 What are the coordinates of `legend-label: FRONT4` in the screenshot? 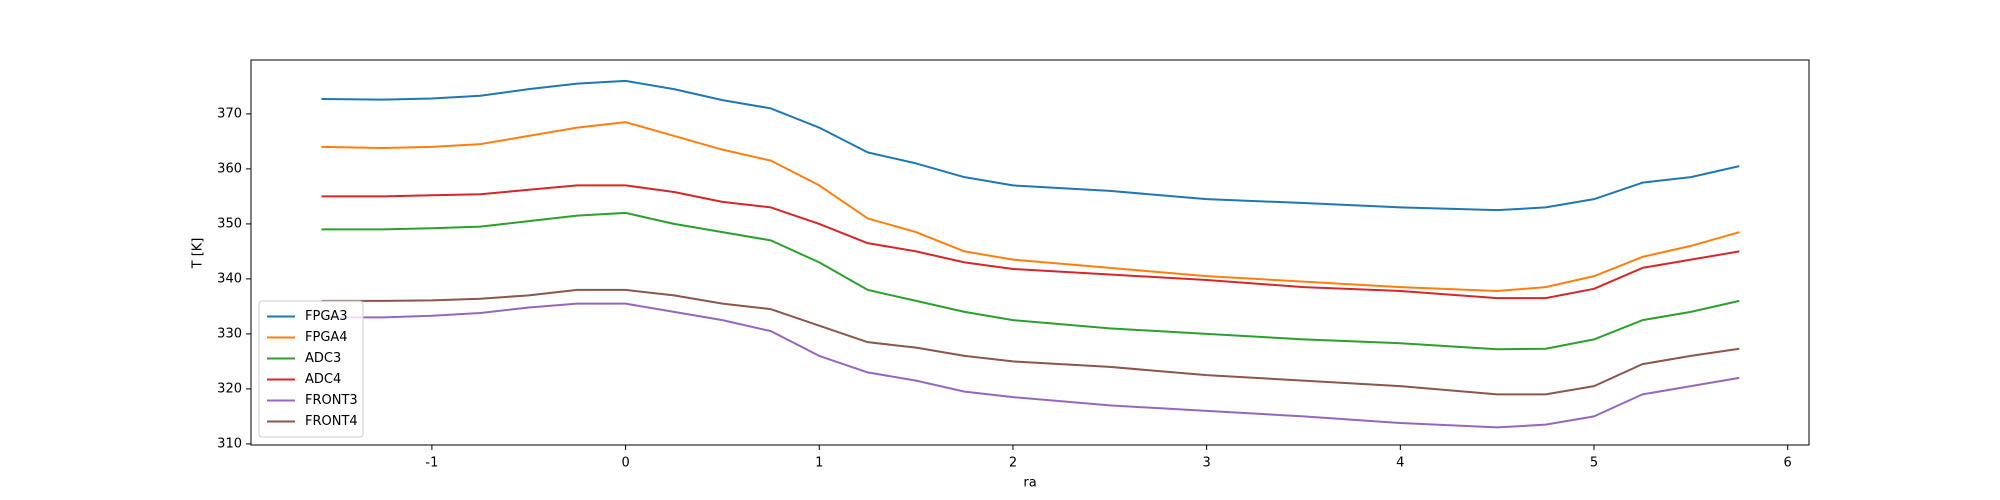 It's located at (331, 421).